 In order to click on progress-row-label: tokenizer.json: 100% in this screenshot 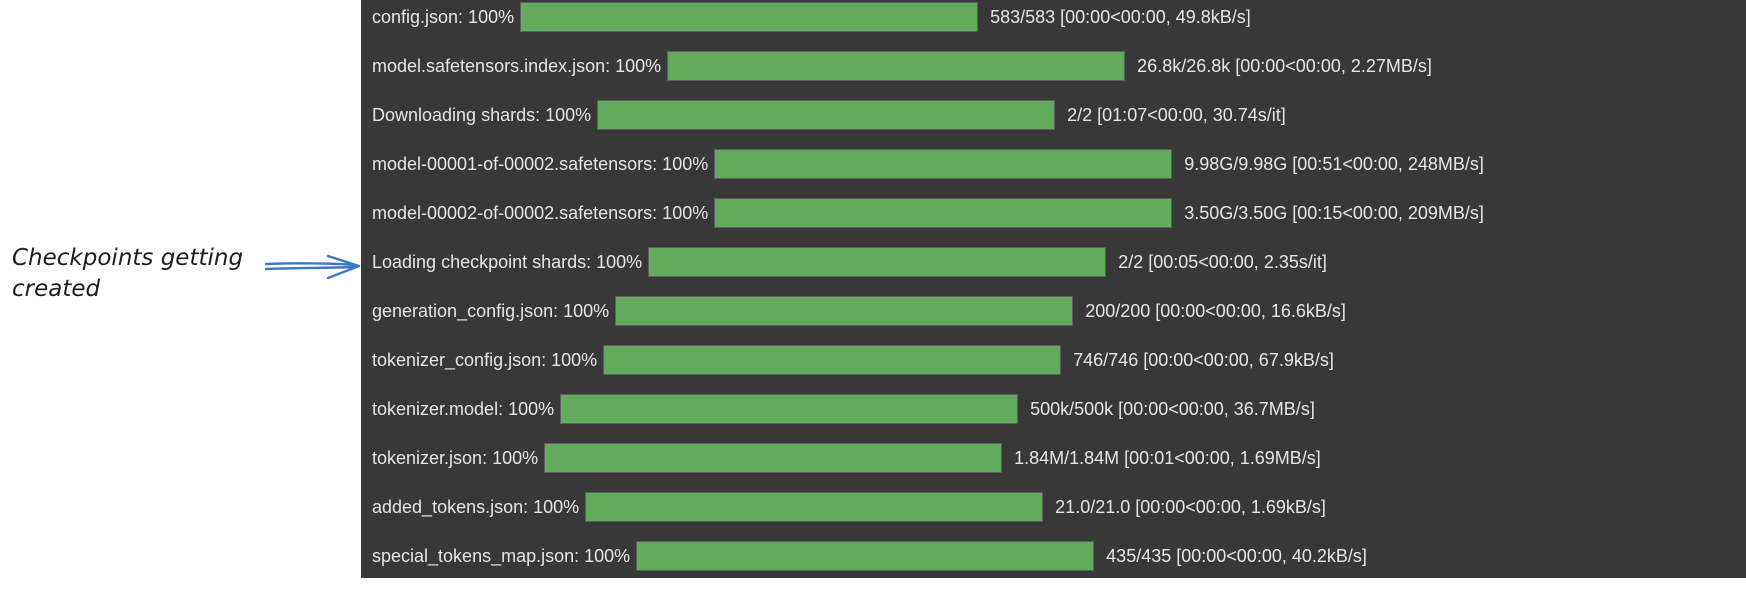, I will do `click(455, 457)`.